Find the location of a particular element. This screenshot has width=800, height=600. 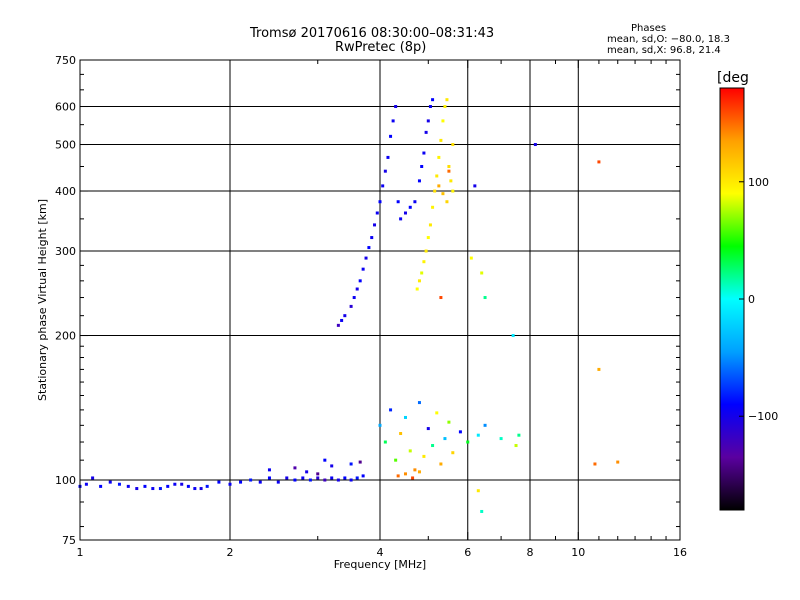

y-tick-label: 200 is located at coordinates (65, 336).